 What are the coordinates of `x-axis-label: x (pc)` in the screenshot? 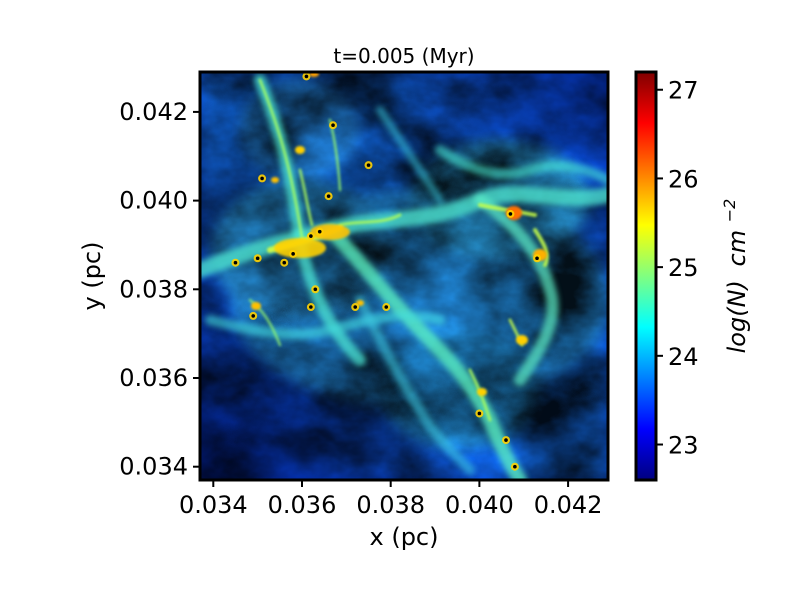 It's located at (404, 537).